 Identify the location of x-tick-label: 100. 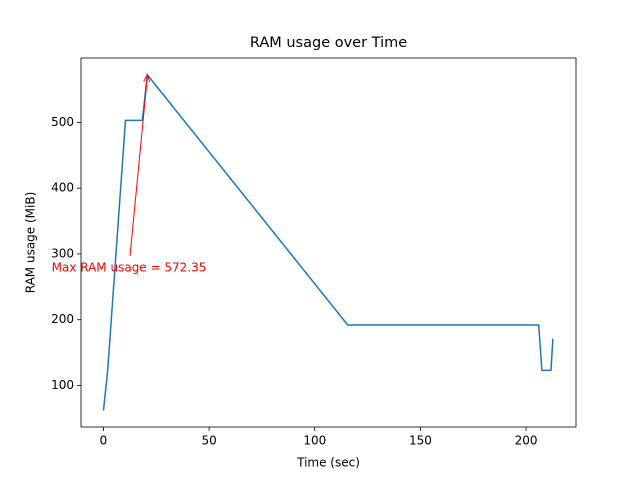
(314, 441).